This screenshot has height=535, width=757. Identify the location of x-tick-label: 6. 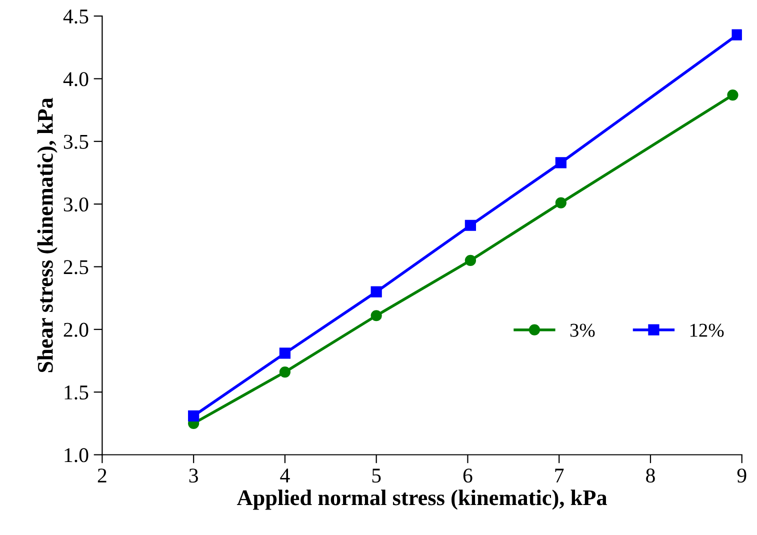
(467, 475).